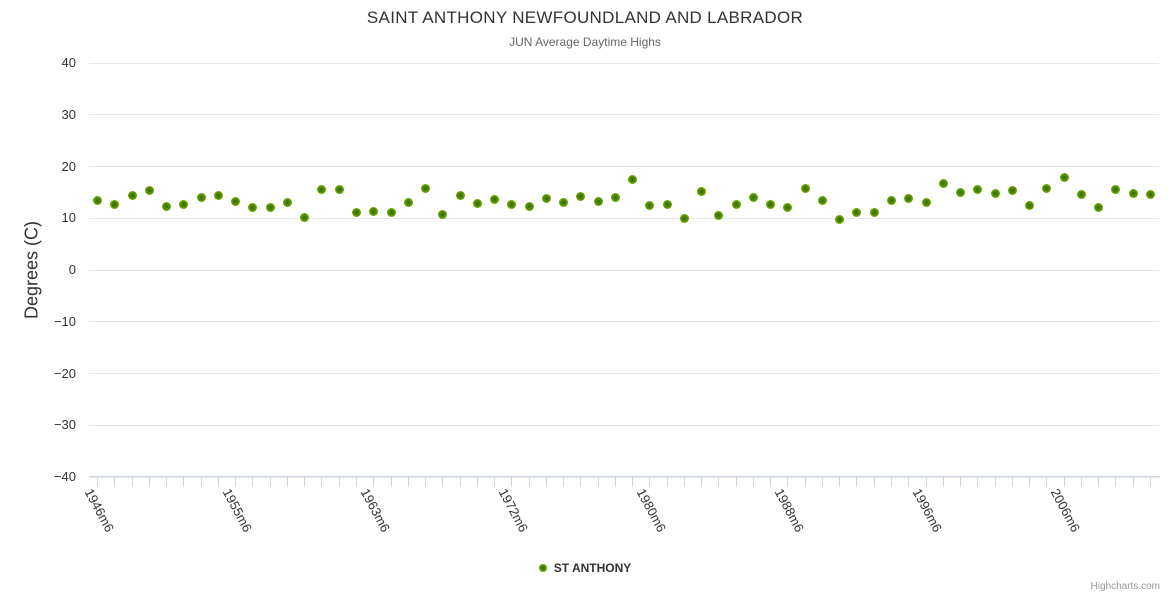 This screenshot has width=1170, height=600. What do you see at coordinates (585, 568) in the screenshot?
I see `legend-item: ST ANTHONY` at bounding box center [585, 568].